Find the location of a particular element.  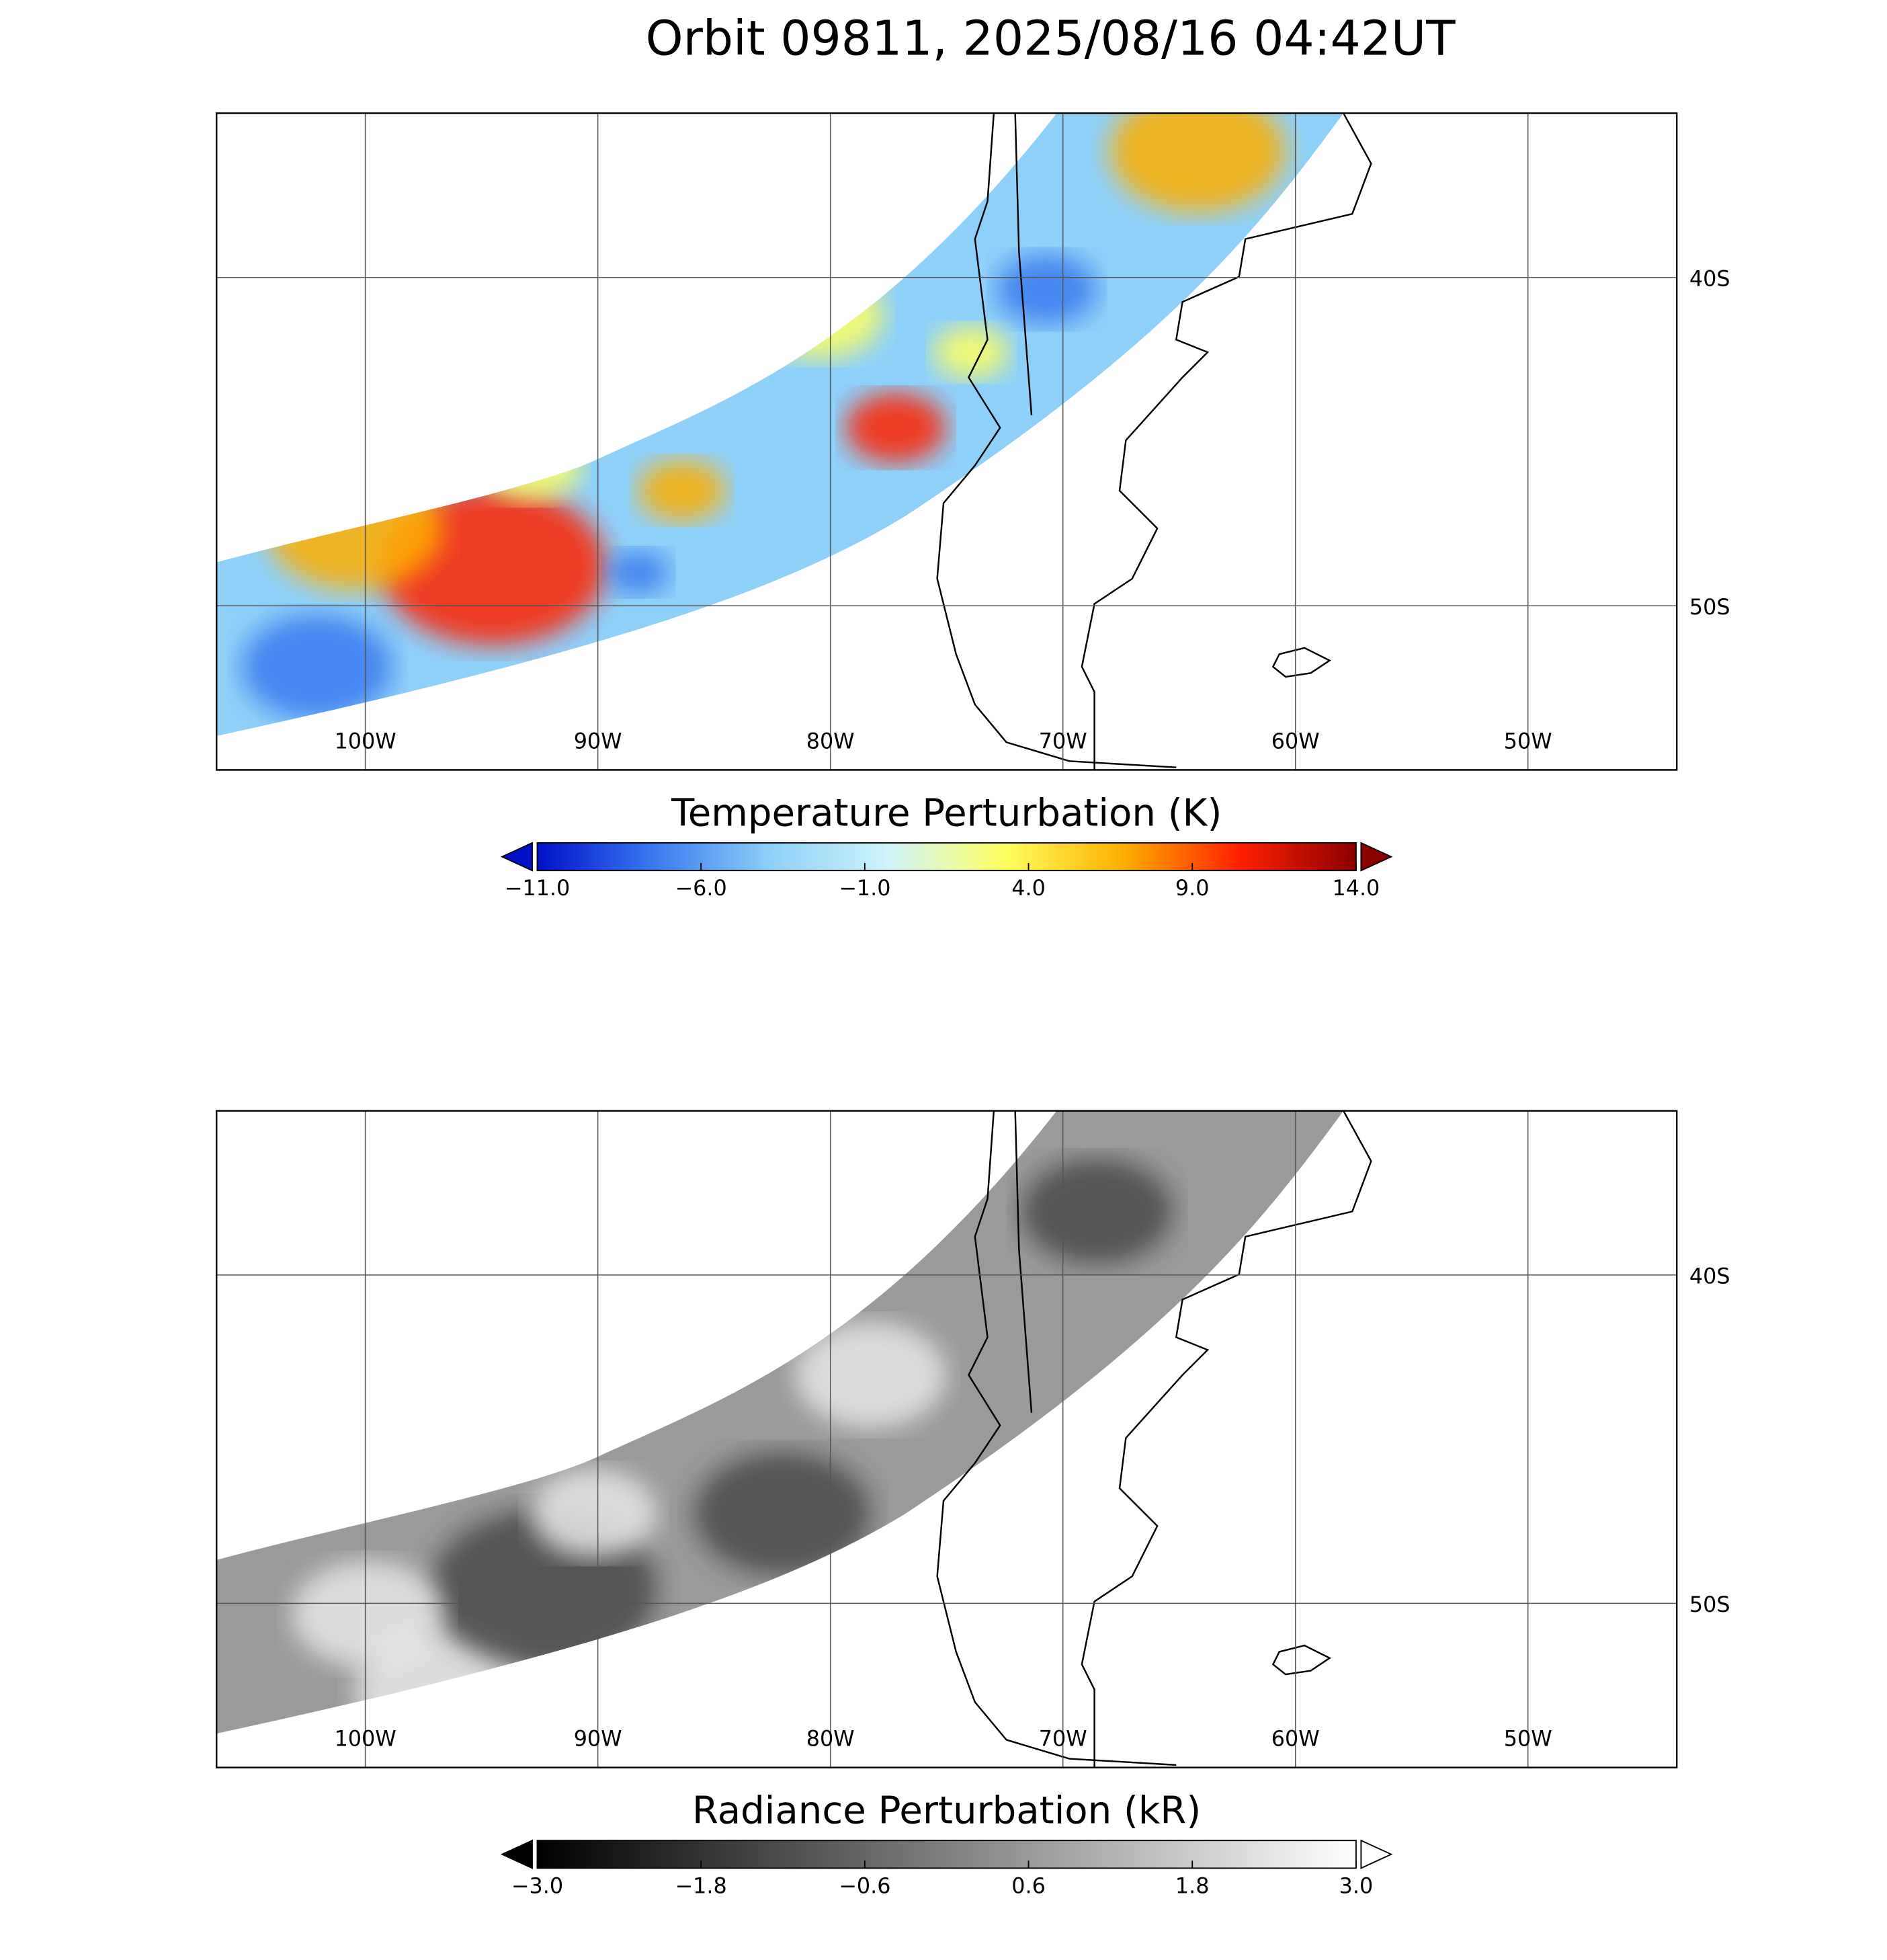

colorbar-tick-label: −3.0 is located at coordinates (537, 1885).